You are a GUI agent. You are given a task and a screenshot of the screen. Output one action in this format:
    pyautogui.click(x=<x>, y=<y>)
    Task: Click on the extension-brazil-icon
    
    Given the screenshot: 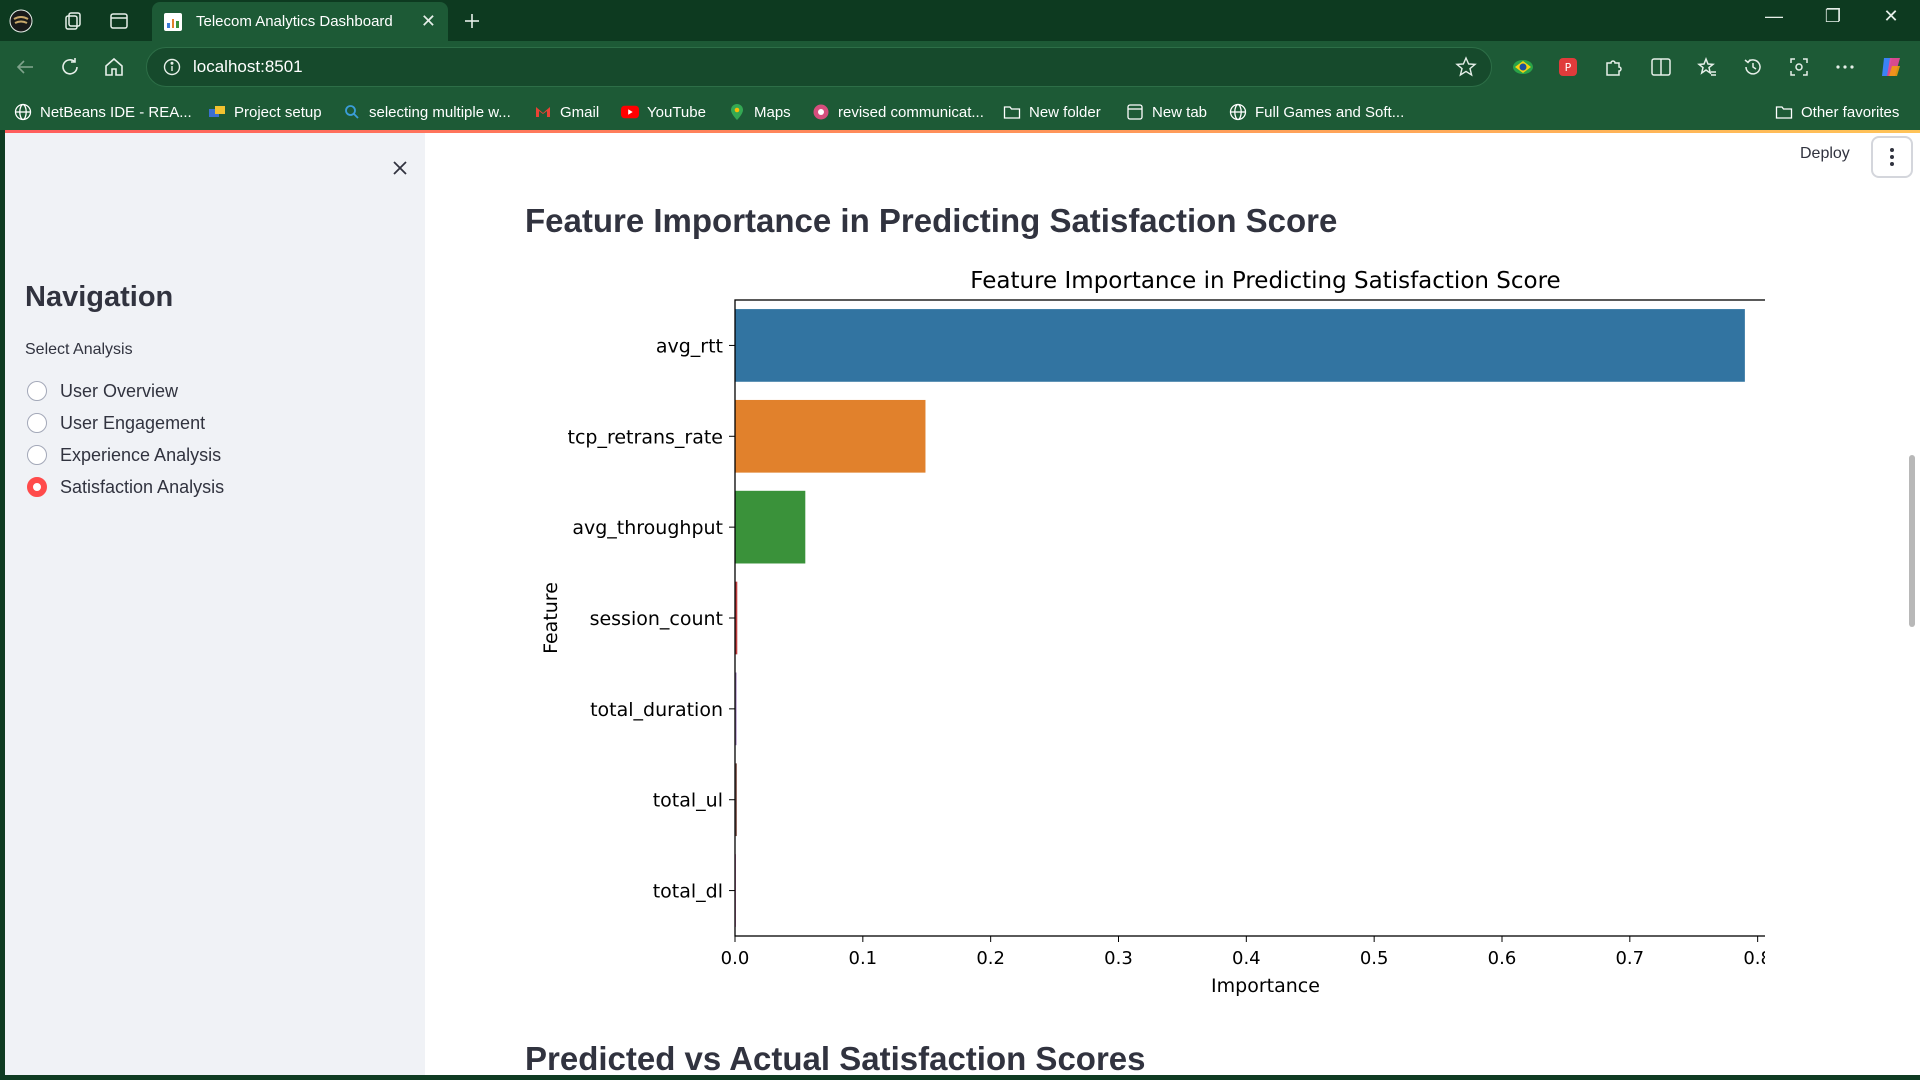 What is the action you would take?
    pyautogui.click(x=1523, y=67)
    